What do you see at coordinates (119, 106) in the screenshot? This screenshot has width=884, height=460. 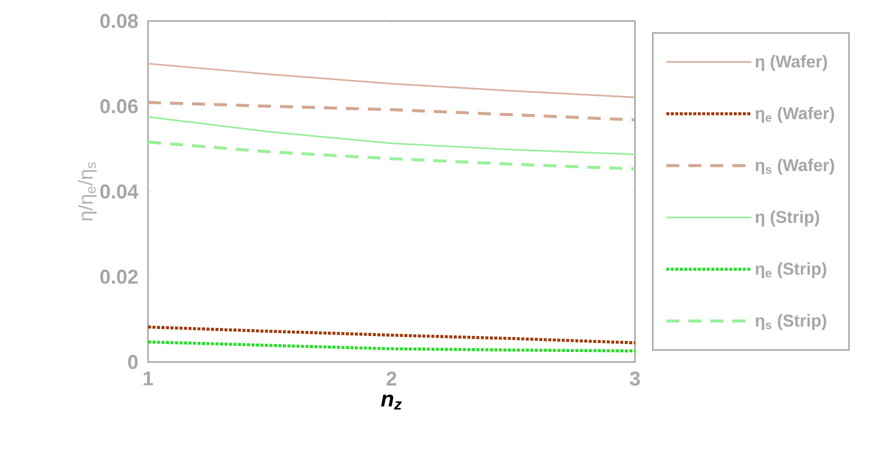 I see `y-tick-label: 0.06` at bounding box center [119, 106].